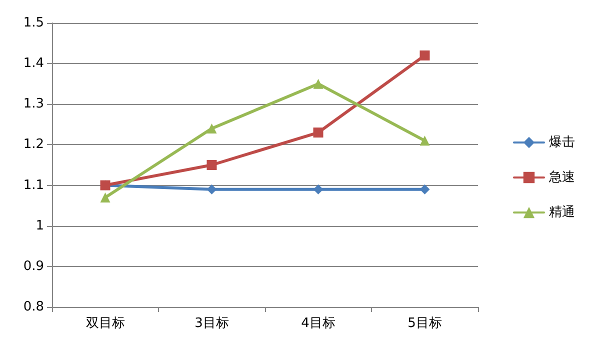 This screenshot has height=355, width=598. Describe the element at coordinates (33, 266) in the screenshot. I see `y-tick-label: 0.9` at that location.